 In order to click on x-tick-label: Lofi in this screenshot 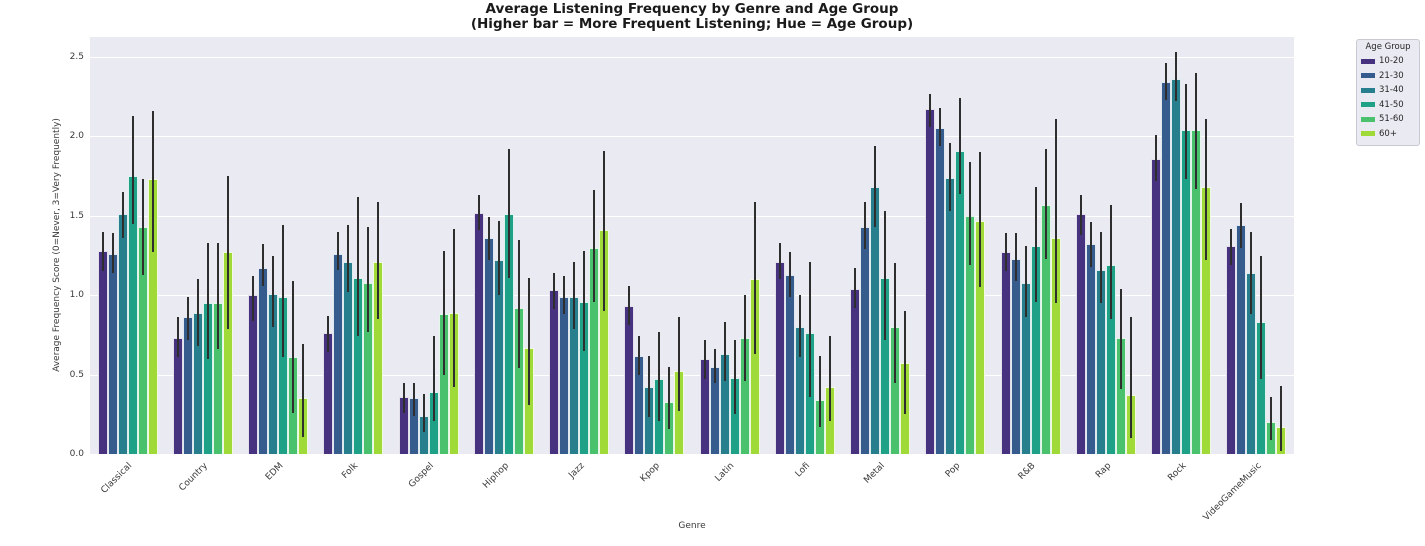, I will do `click(802, 470)`.